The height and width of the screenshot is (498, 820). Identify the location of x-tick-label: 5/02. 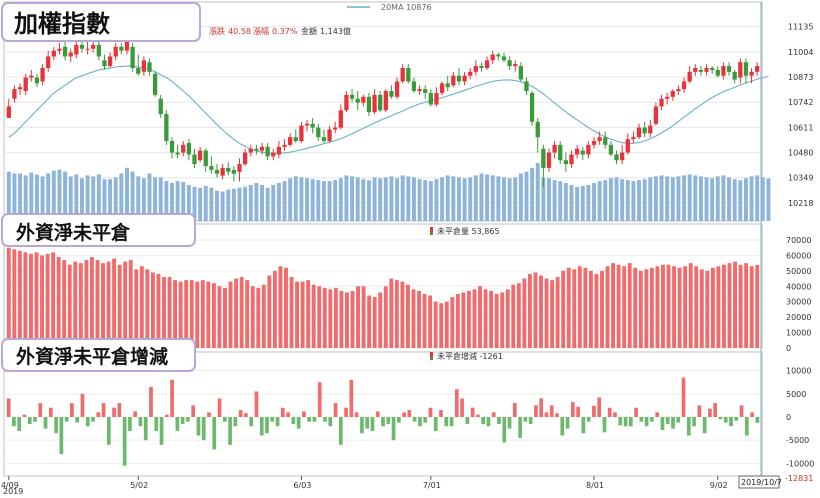
(139, 485).